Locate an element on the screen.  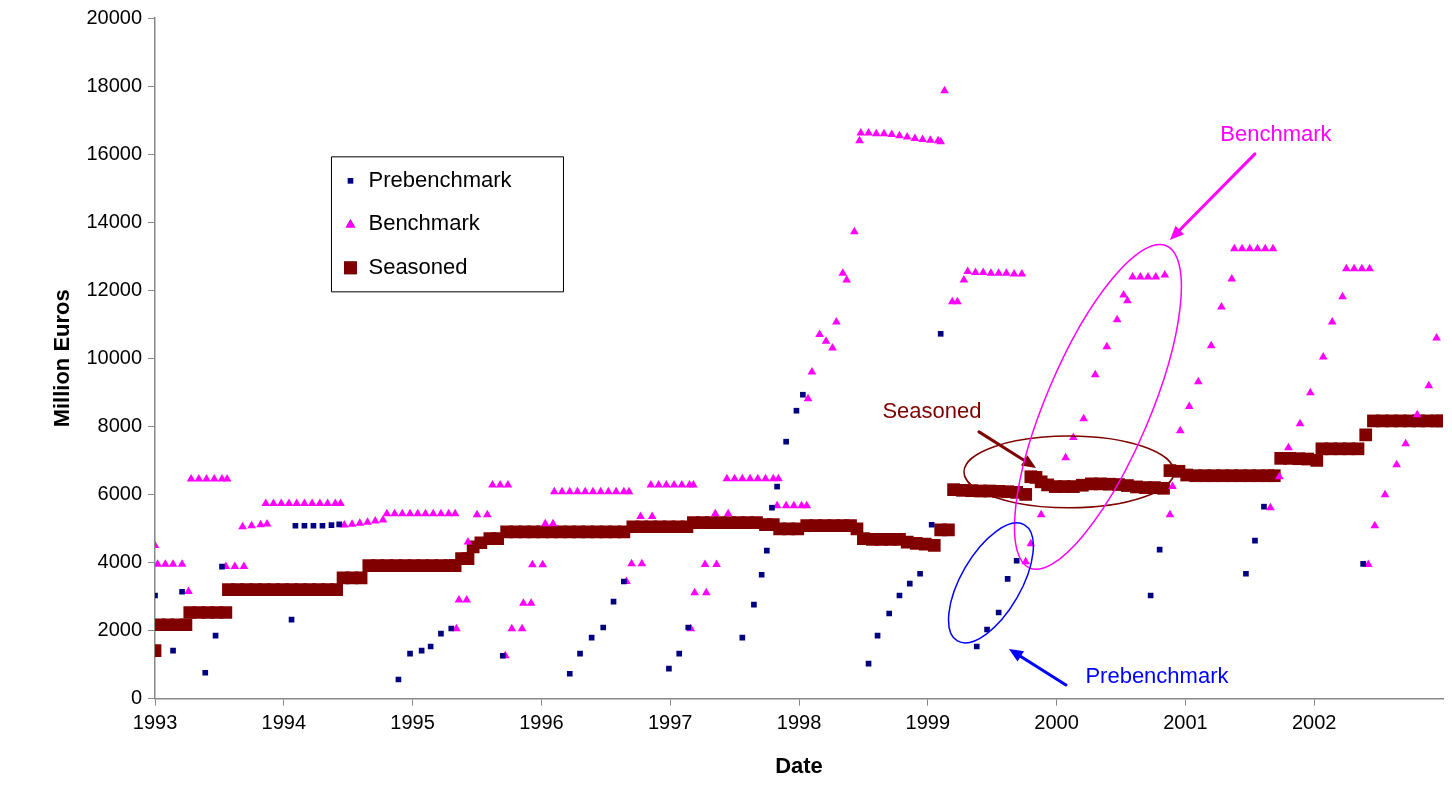
x-tick-label: 1996 is located at coordinates (541, 722).